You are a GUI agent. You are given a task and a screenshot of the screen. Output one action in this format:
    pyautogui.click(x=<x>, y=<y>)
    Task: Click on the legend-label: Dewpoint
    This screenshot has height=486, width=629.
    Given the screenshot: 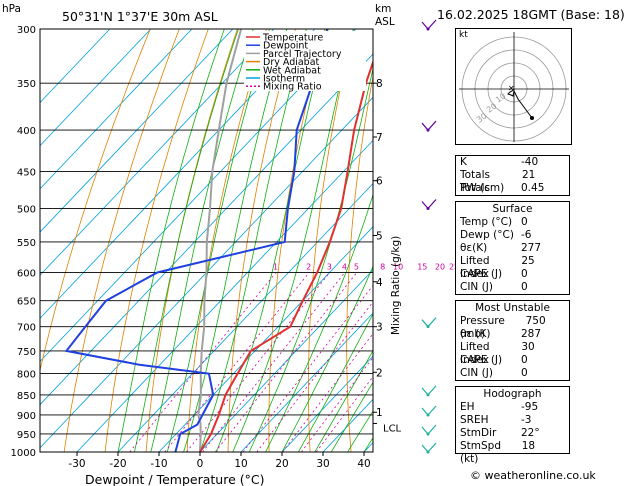 What is the action you would take?
    pyautogui.click(x=285, y=46)
    